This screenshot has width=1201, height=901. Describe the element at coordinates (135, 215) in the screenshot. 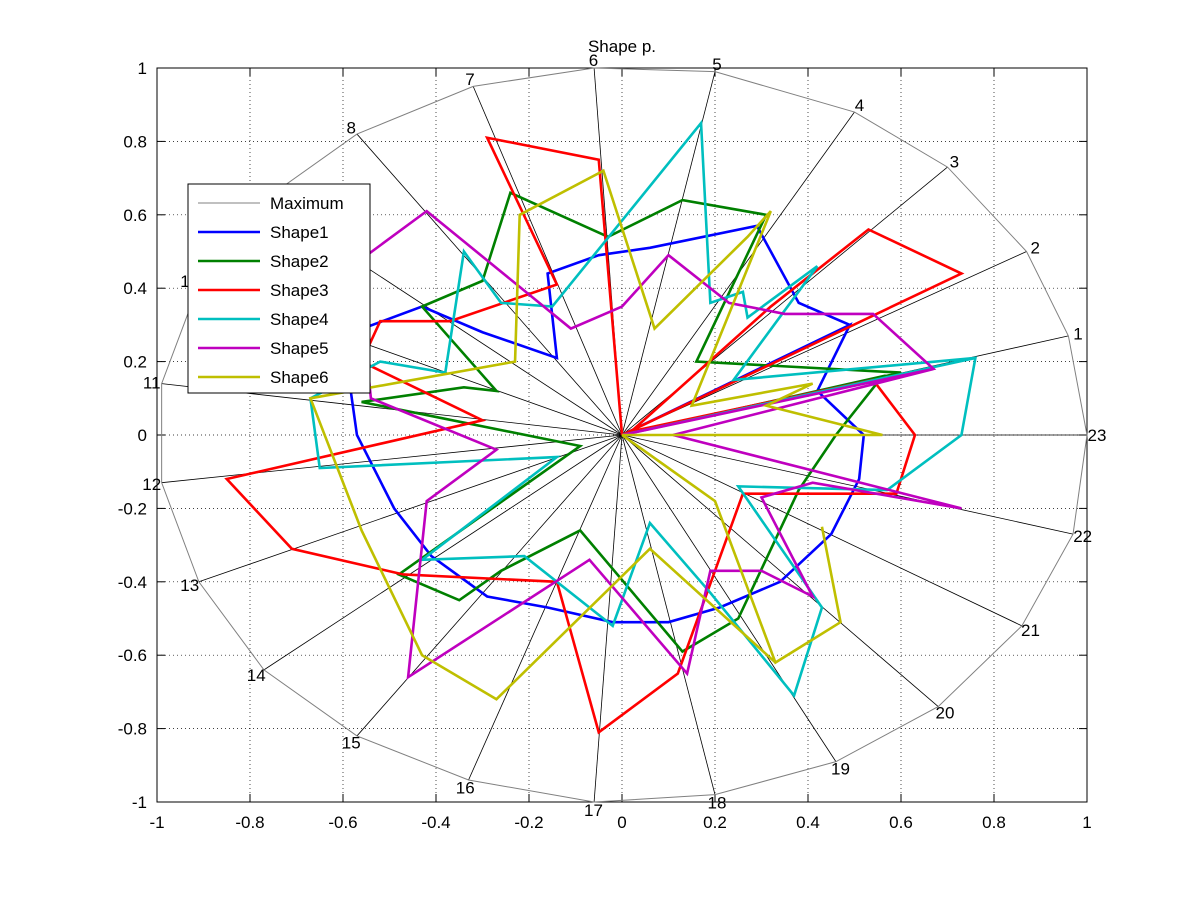

I see `y-tick-label: 0.6` at that location.